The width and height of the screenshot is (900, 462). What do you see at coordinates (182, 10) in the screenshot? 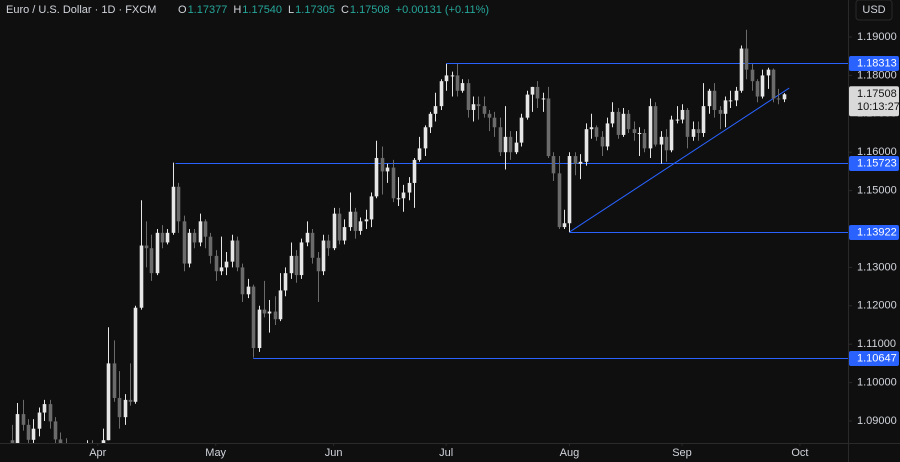
I see `ohlc-key: O` at bounding box center [182, 10].